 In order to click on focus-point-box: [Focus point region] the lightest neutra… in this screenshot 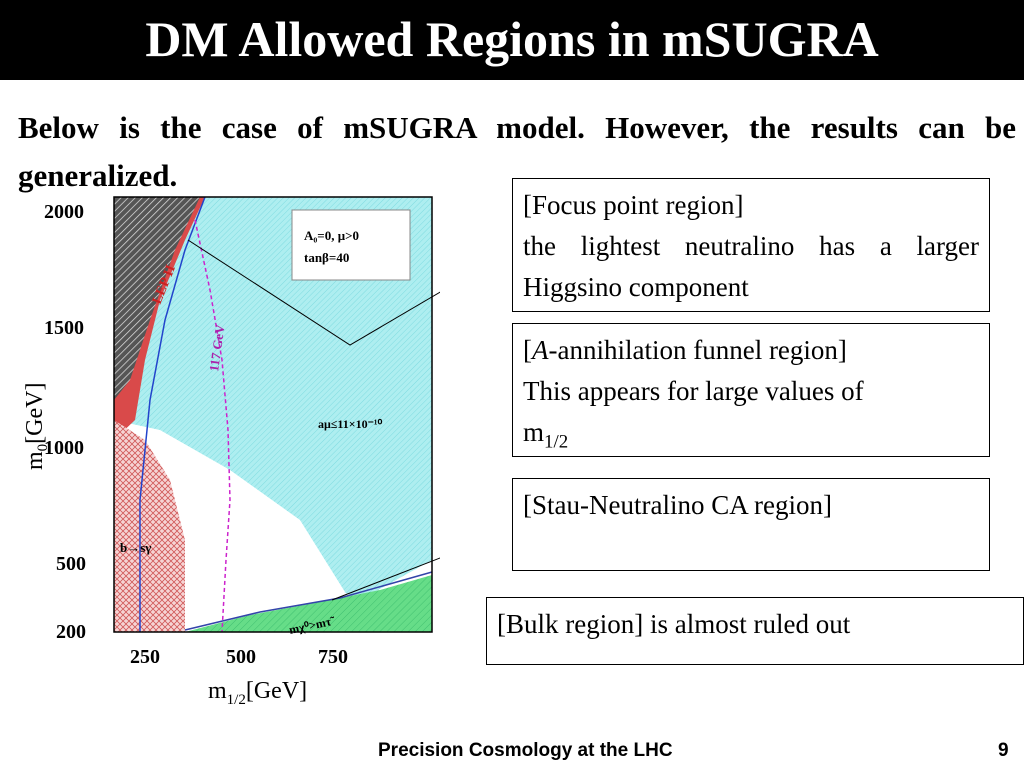, I will do `click(751, 245)`.